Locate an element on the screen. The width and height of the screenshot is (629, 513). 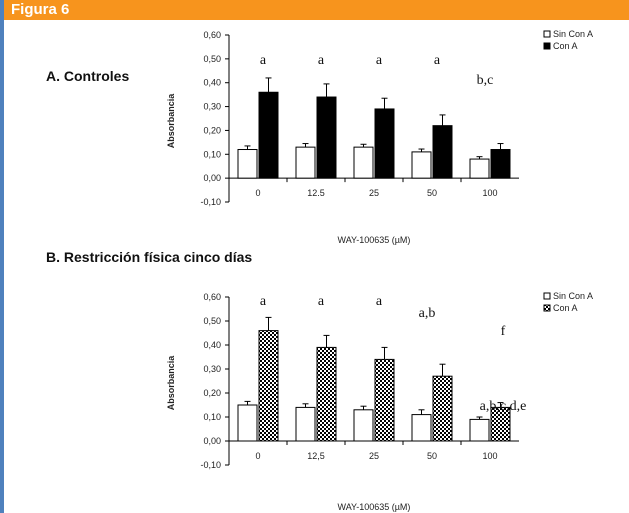
significance-label: b,c is located at coordinates (485, 80).